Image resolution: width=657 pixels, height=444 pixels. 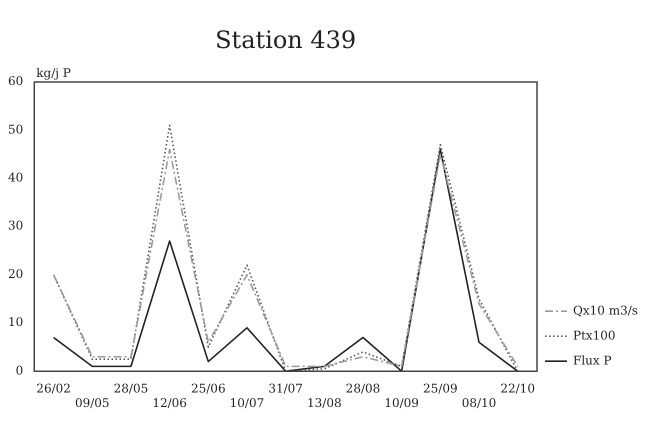 What do you see at coordinates (363, 389) in the screenshot?
I see `x-tick-label: 28/08` at bounding box center [363, 389].